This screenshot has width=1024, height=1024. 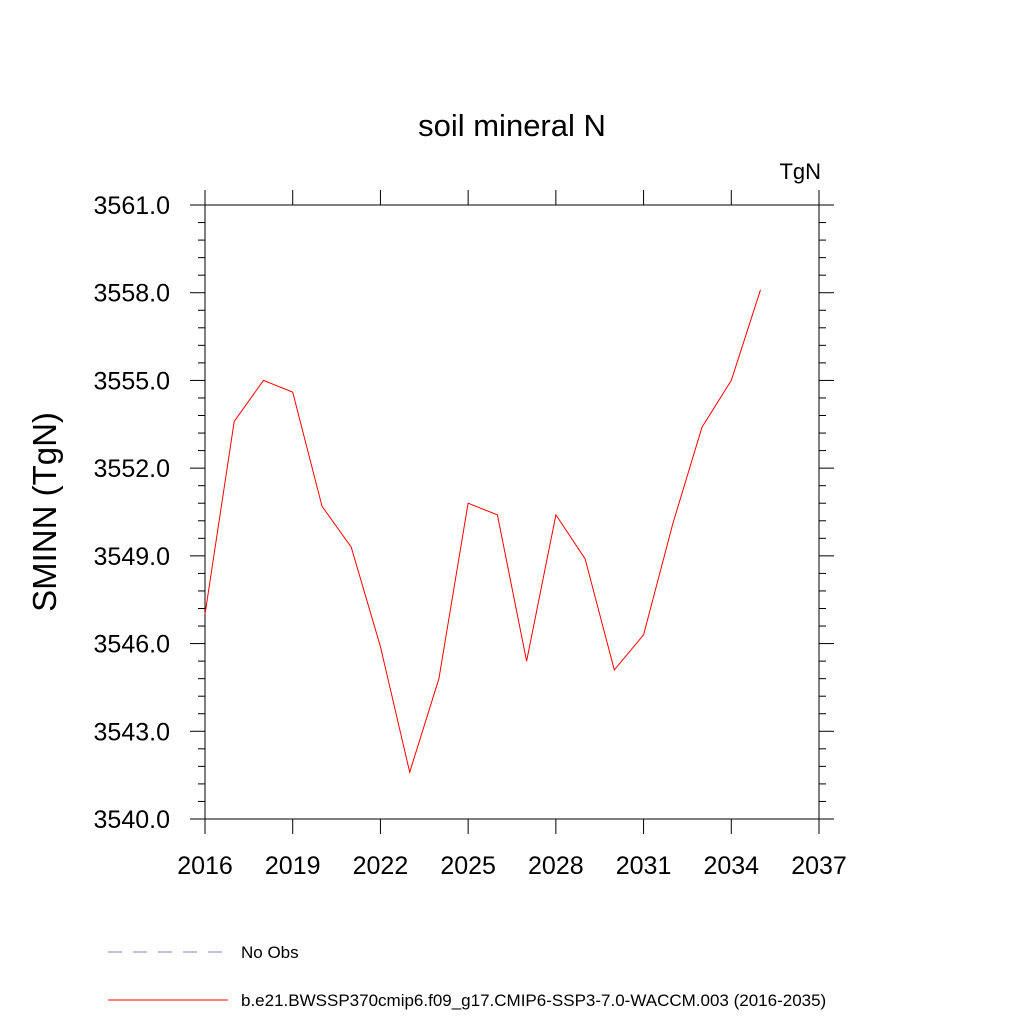 What do you see at coordinates (270, 952) in the screenshot?
I see `legend-label: No Obs` at bounding box center [270, 952].